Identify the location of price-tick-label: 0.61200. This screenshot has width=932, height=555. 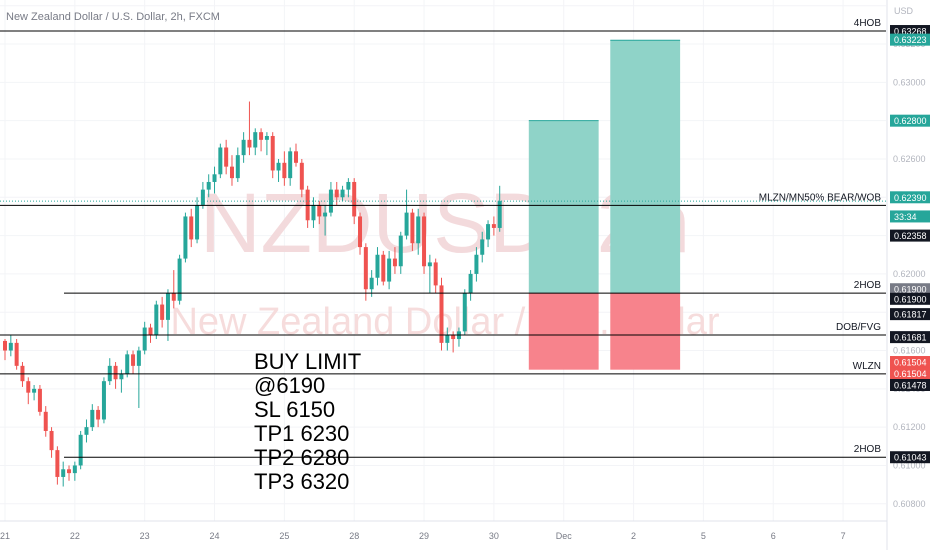
(909, 427).